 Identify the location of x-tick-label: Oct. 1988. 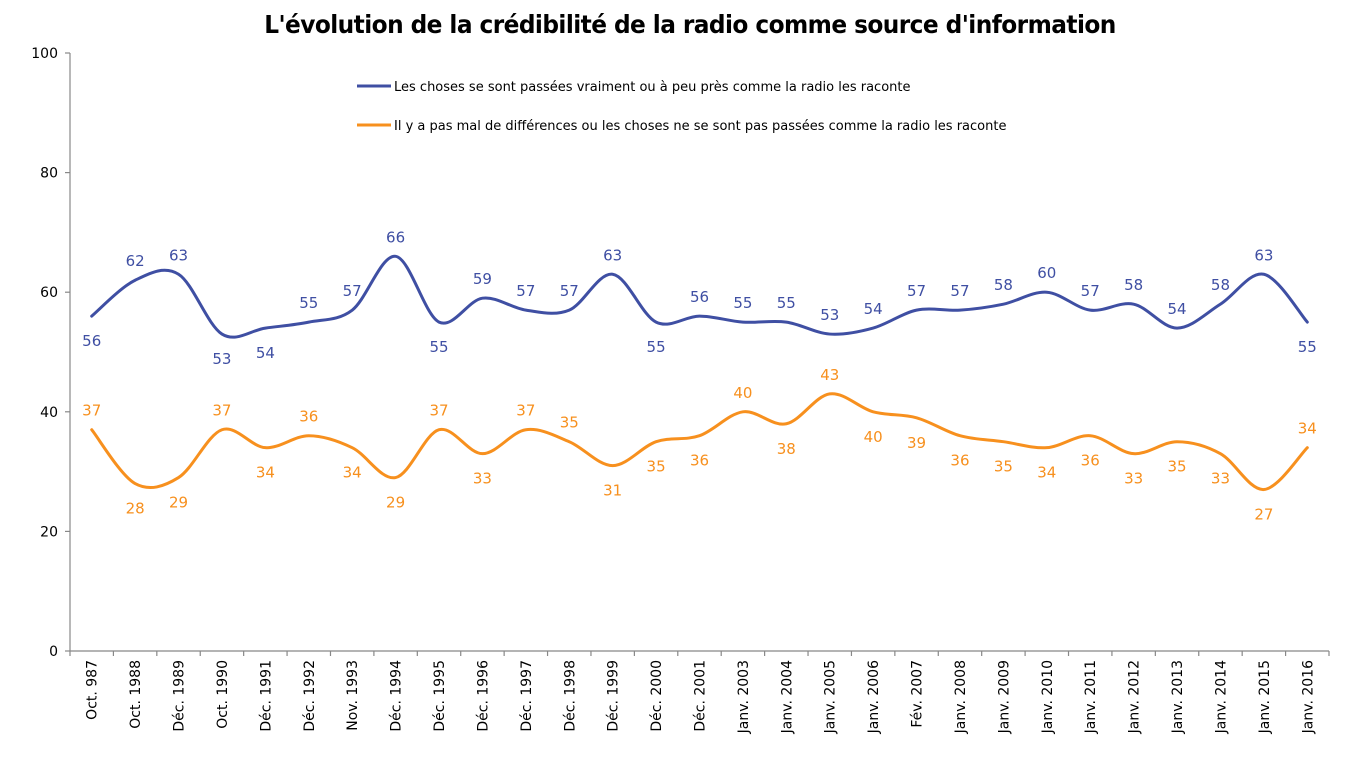
(136, 694).